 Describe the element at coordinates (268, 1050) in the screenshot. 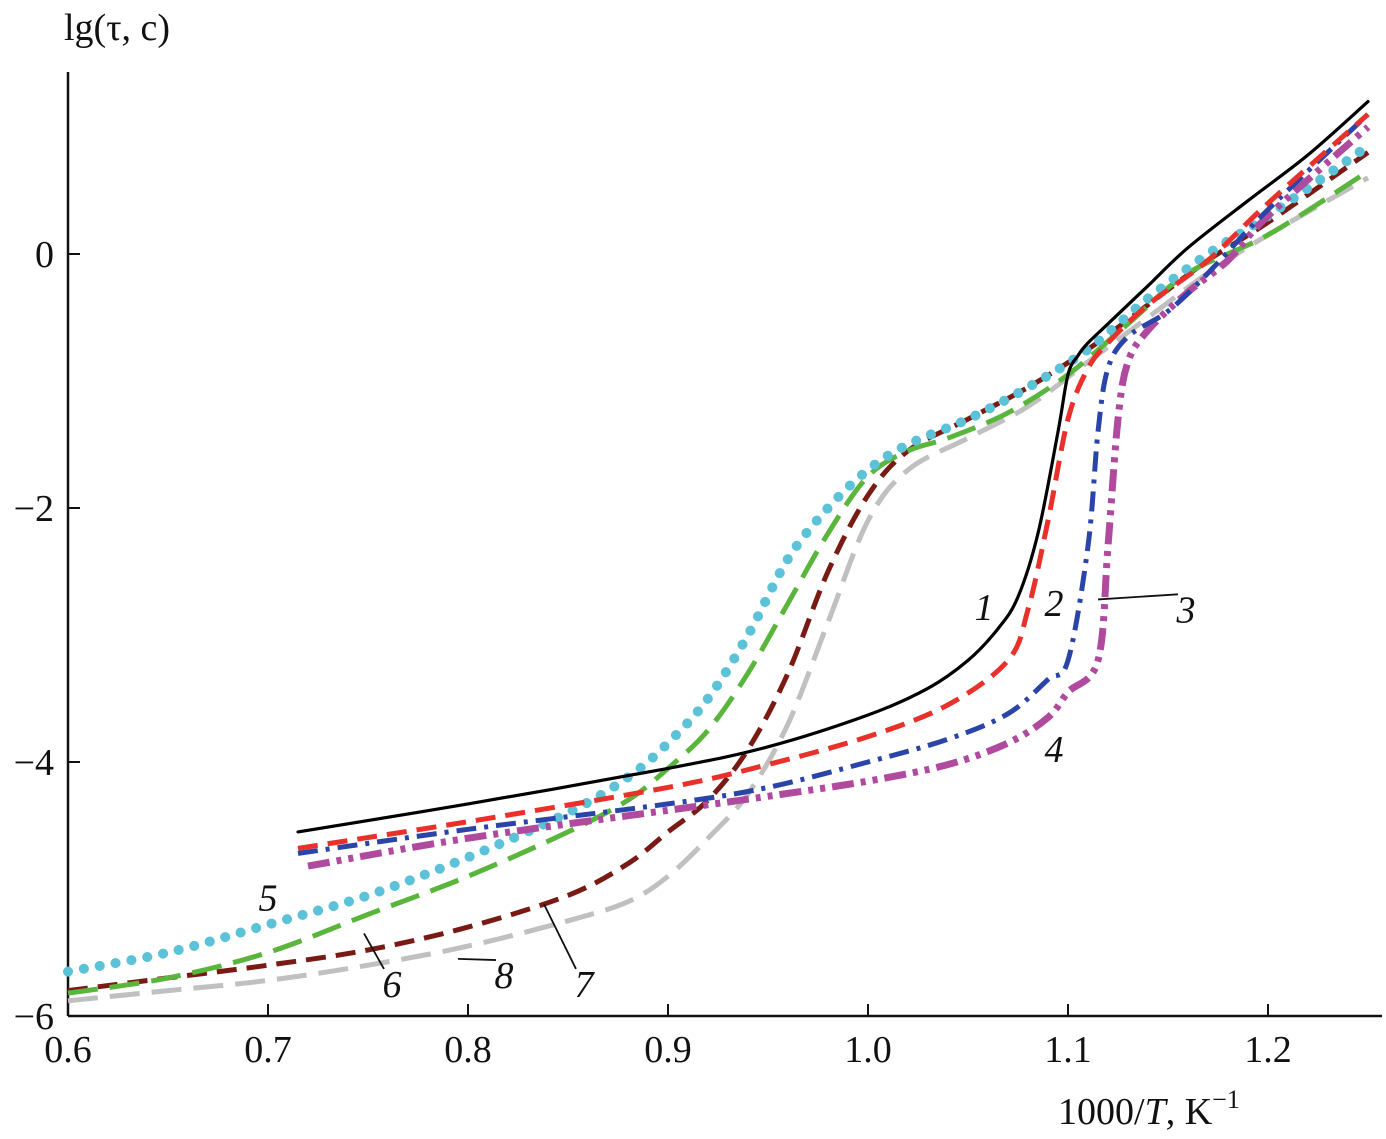

I see `x-tick-label: 0.7` at that location.